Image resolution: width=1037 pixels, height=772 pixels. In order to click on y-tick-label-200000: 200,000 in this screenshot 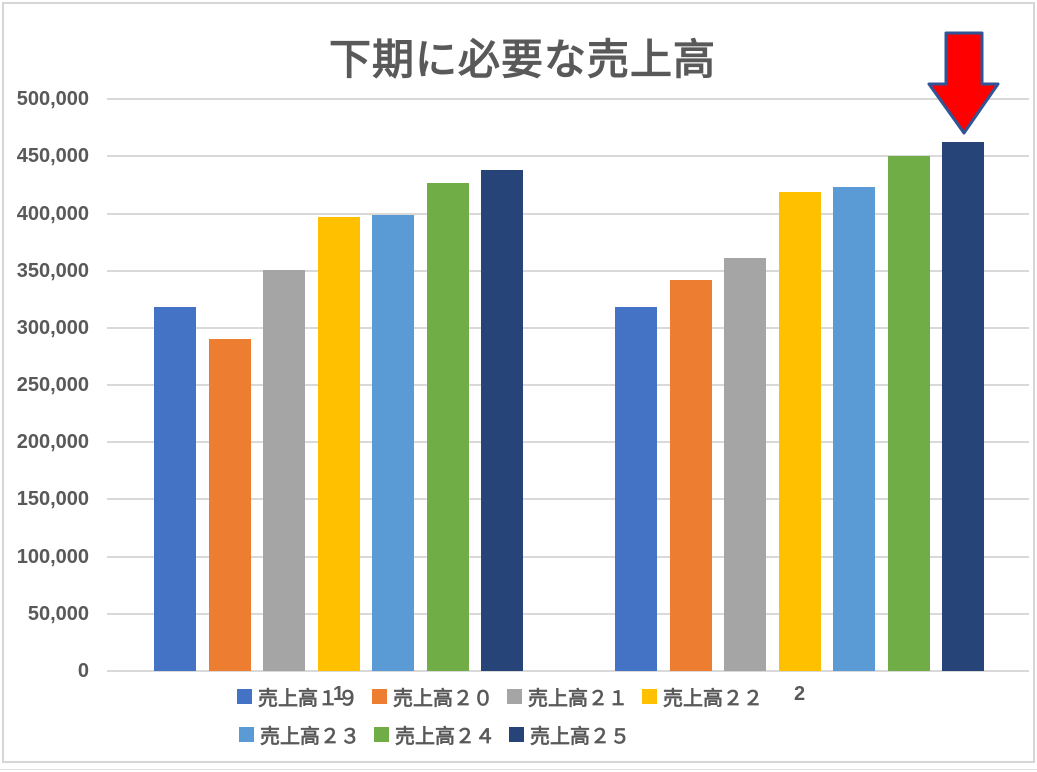, I will do `click(52, 442)`.